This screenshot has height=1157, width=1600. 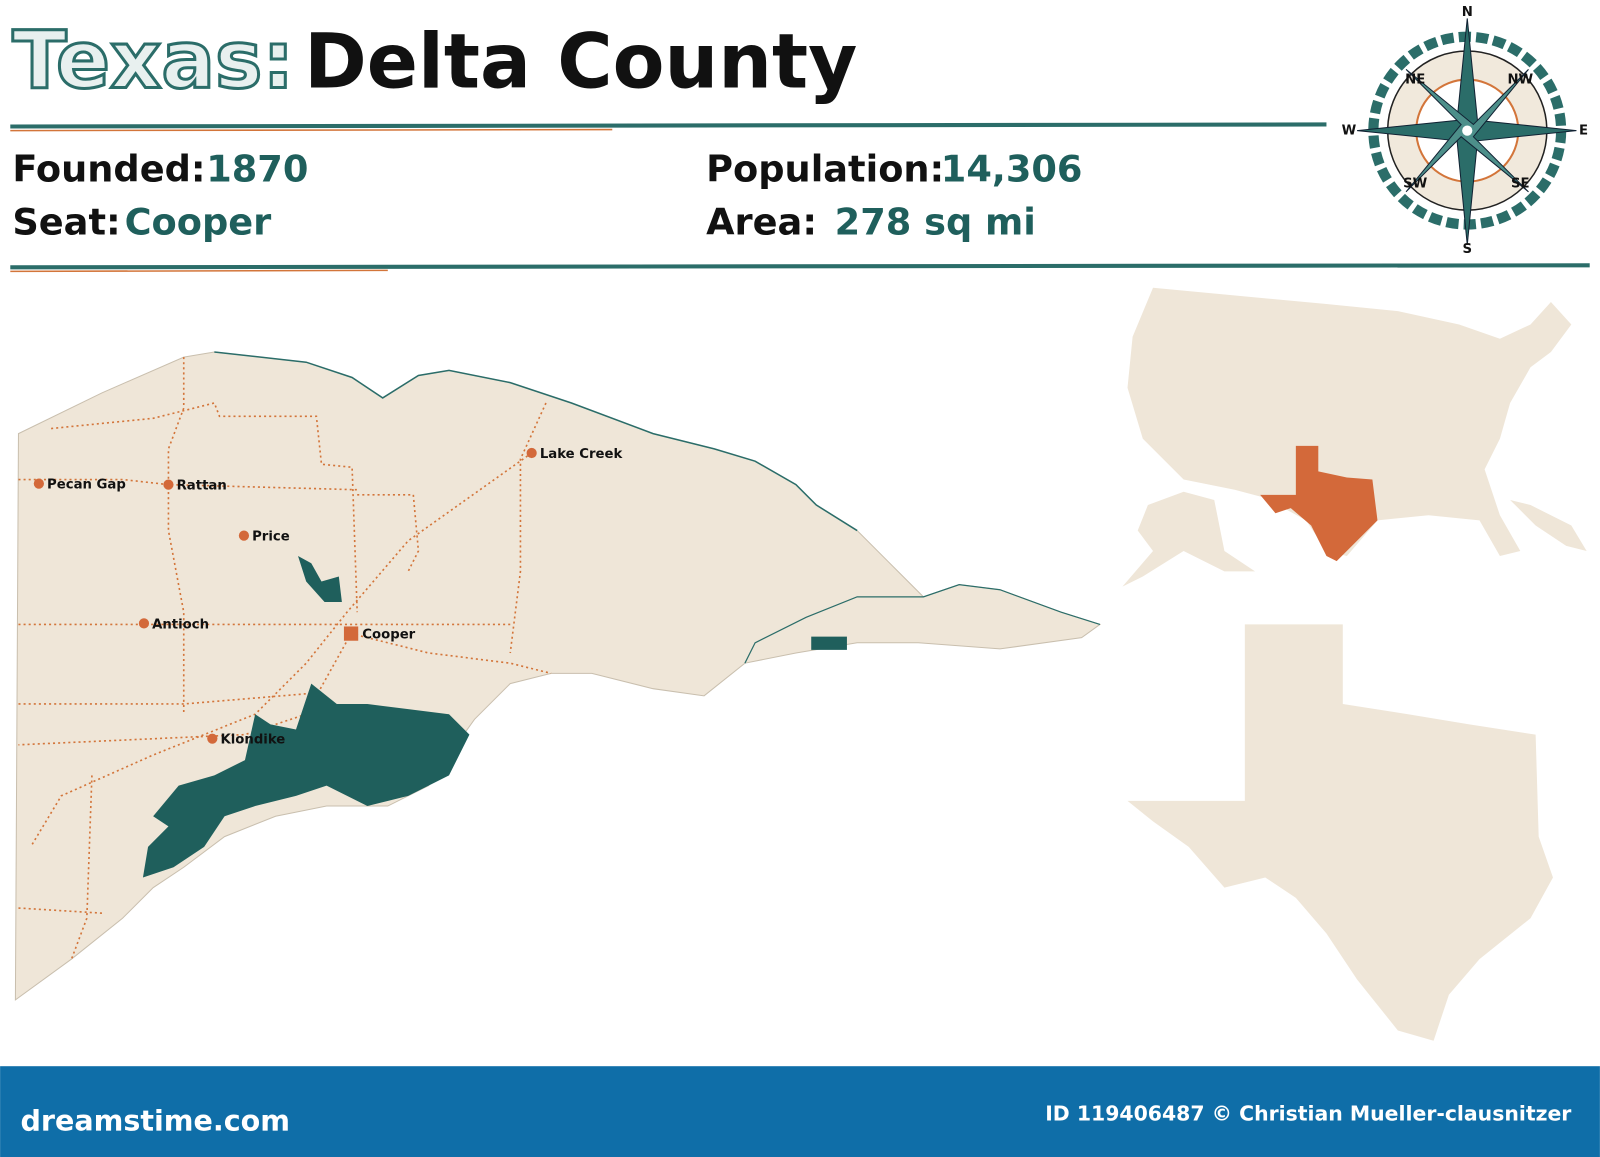 What do you see at coordinates (202, 486) in the screenshot?
I see `town-label: Rattan` at bounding box center [202, 486].